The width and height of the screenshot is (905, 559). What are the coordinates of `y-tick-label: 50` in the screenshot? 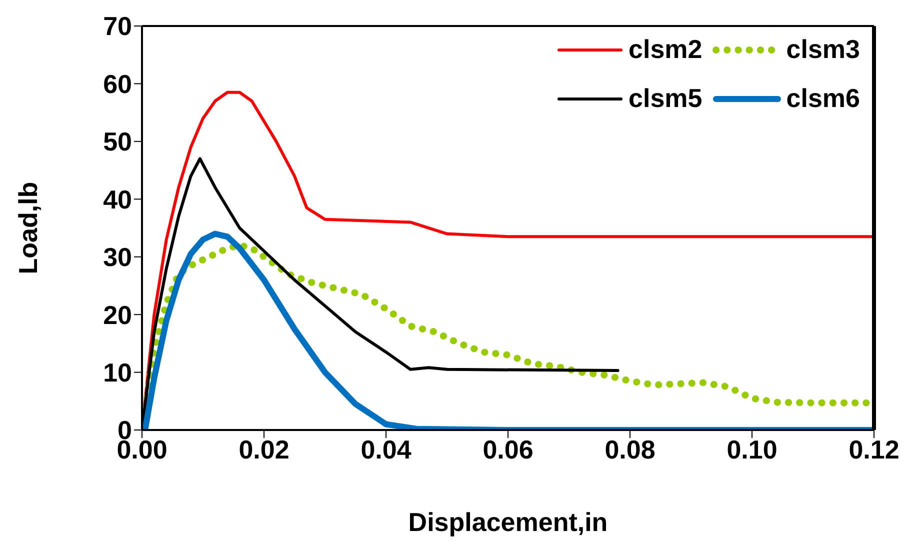 It's located at (117, 141).